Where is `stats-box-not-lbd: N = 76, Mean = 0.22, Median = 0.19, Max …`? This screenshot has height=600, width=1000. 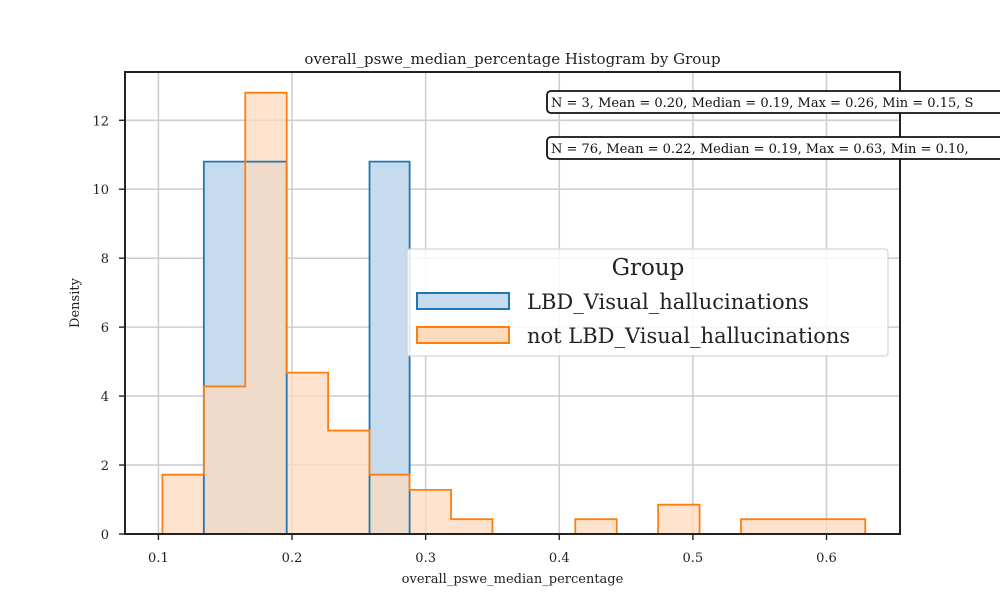 stats-box-not-lbd: N = 76, Mean = 0.22, Median = 0.19, Max … is located at coordinates (773, 148).